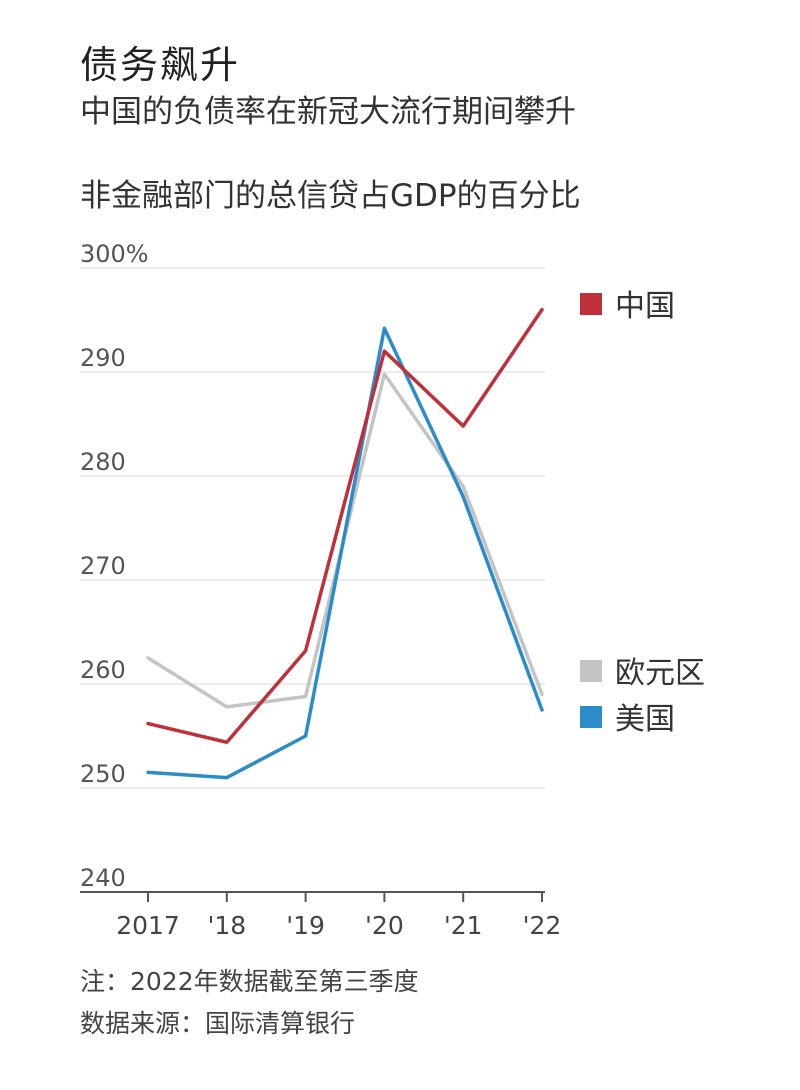 This screenshot has height=1090, width=800. Describe the element at coordinates (330, 196) in the screenshot. I see `chart-description: 非金融部门的总信贷占GDP的百分比` at that location.